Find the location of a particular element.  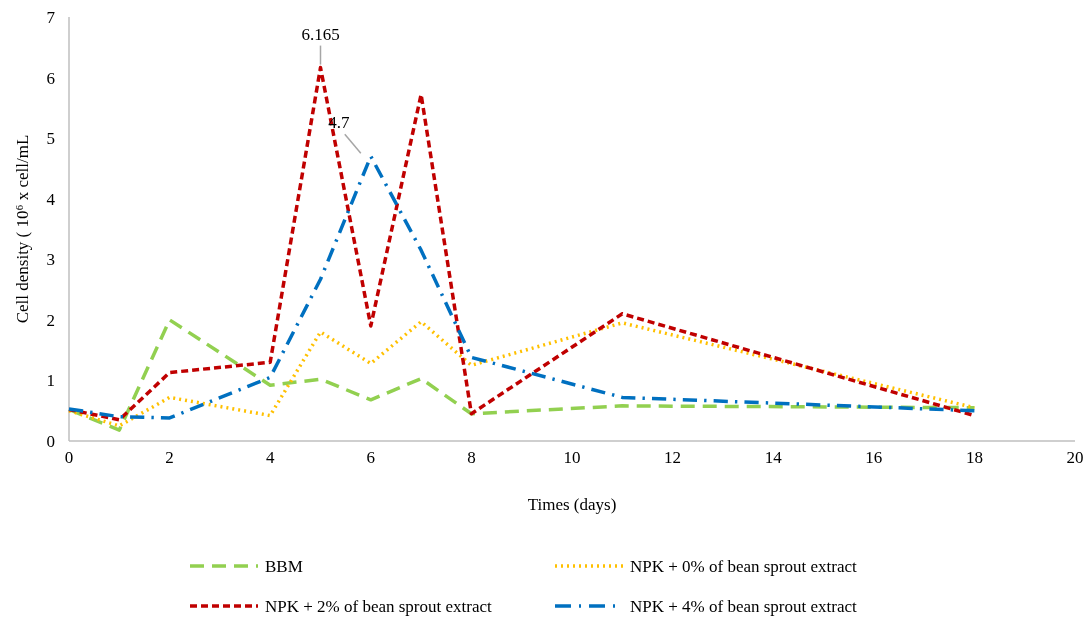

x-tick-label: 20 is located at coordinates (1075, 457).